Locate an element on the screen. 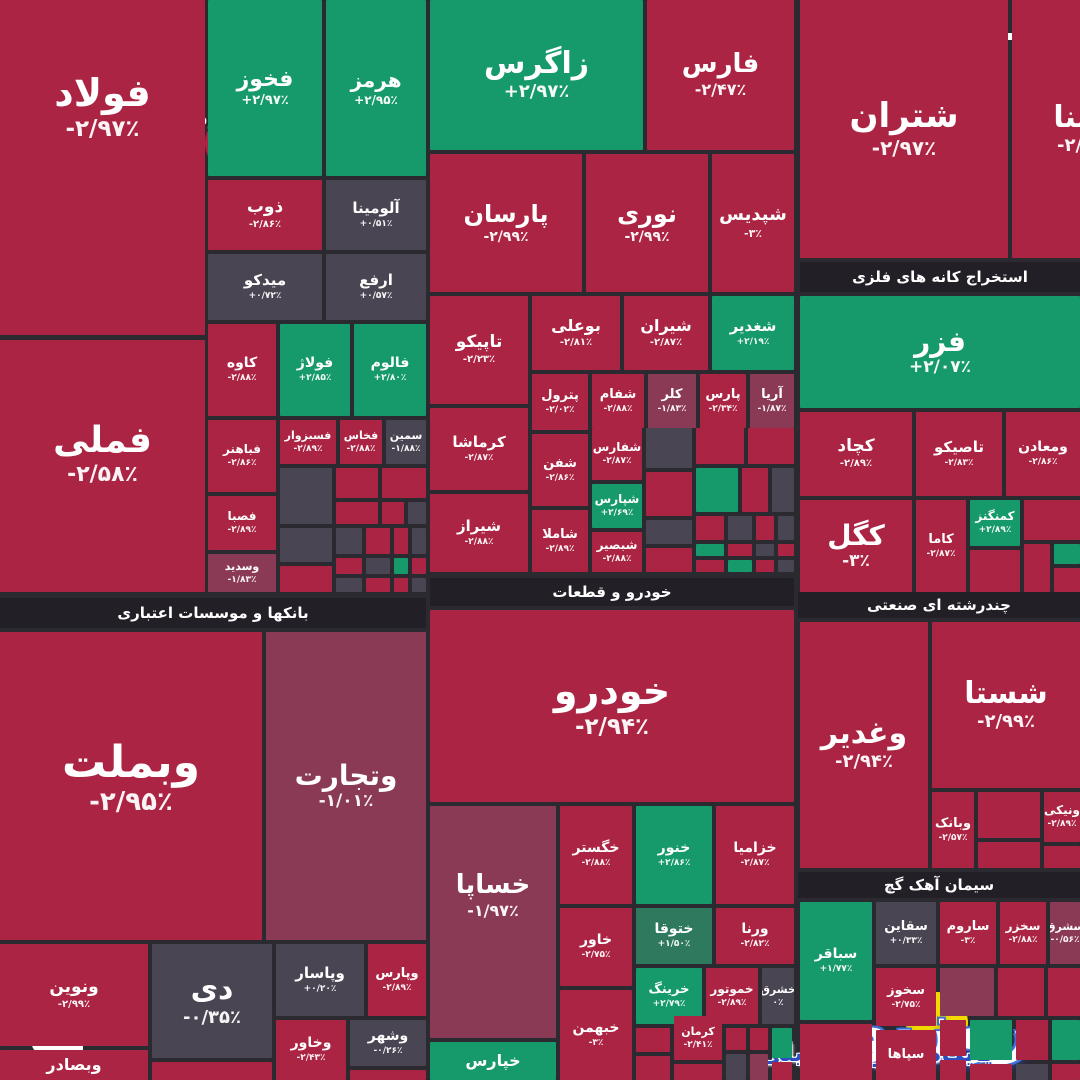 The width and height of the screenshot is (1080, 1080). treemap-tile: کاوه -۲/۸۸٪ is located at coordinates (242, 370).